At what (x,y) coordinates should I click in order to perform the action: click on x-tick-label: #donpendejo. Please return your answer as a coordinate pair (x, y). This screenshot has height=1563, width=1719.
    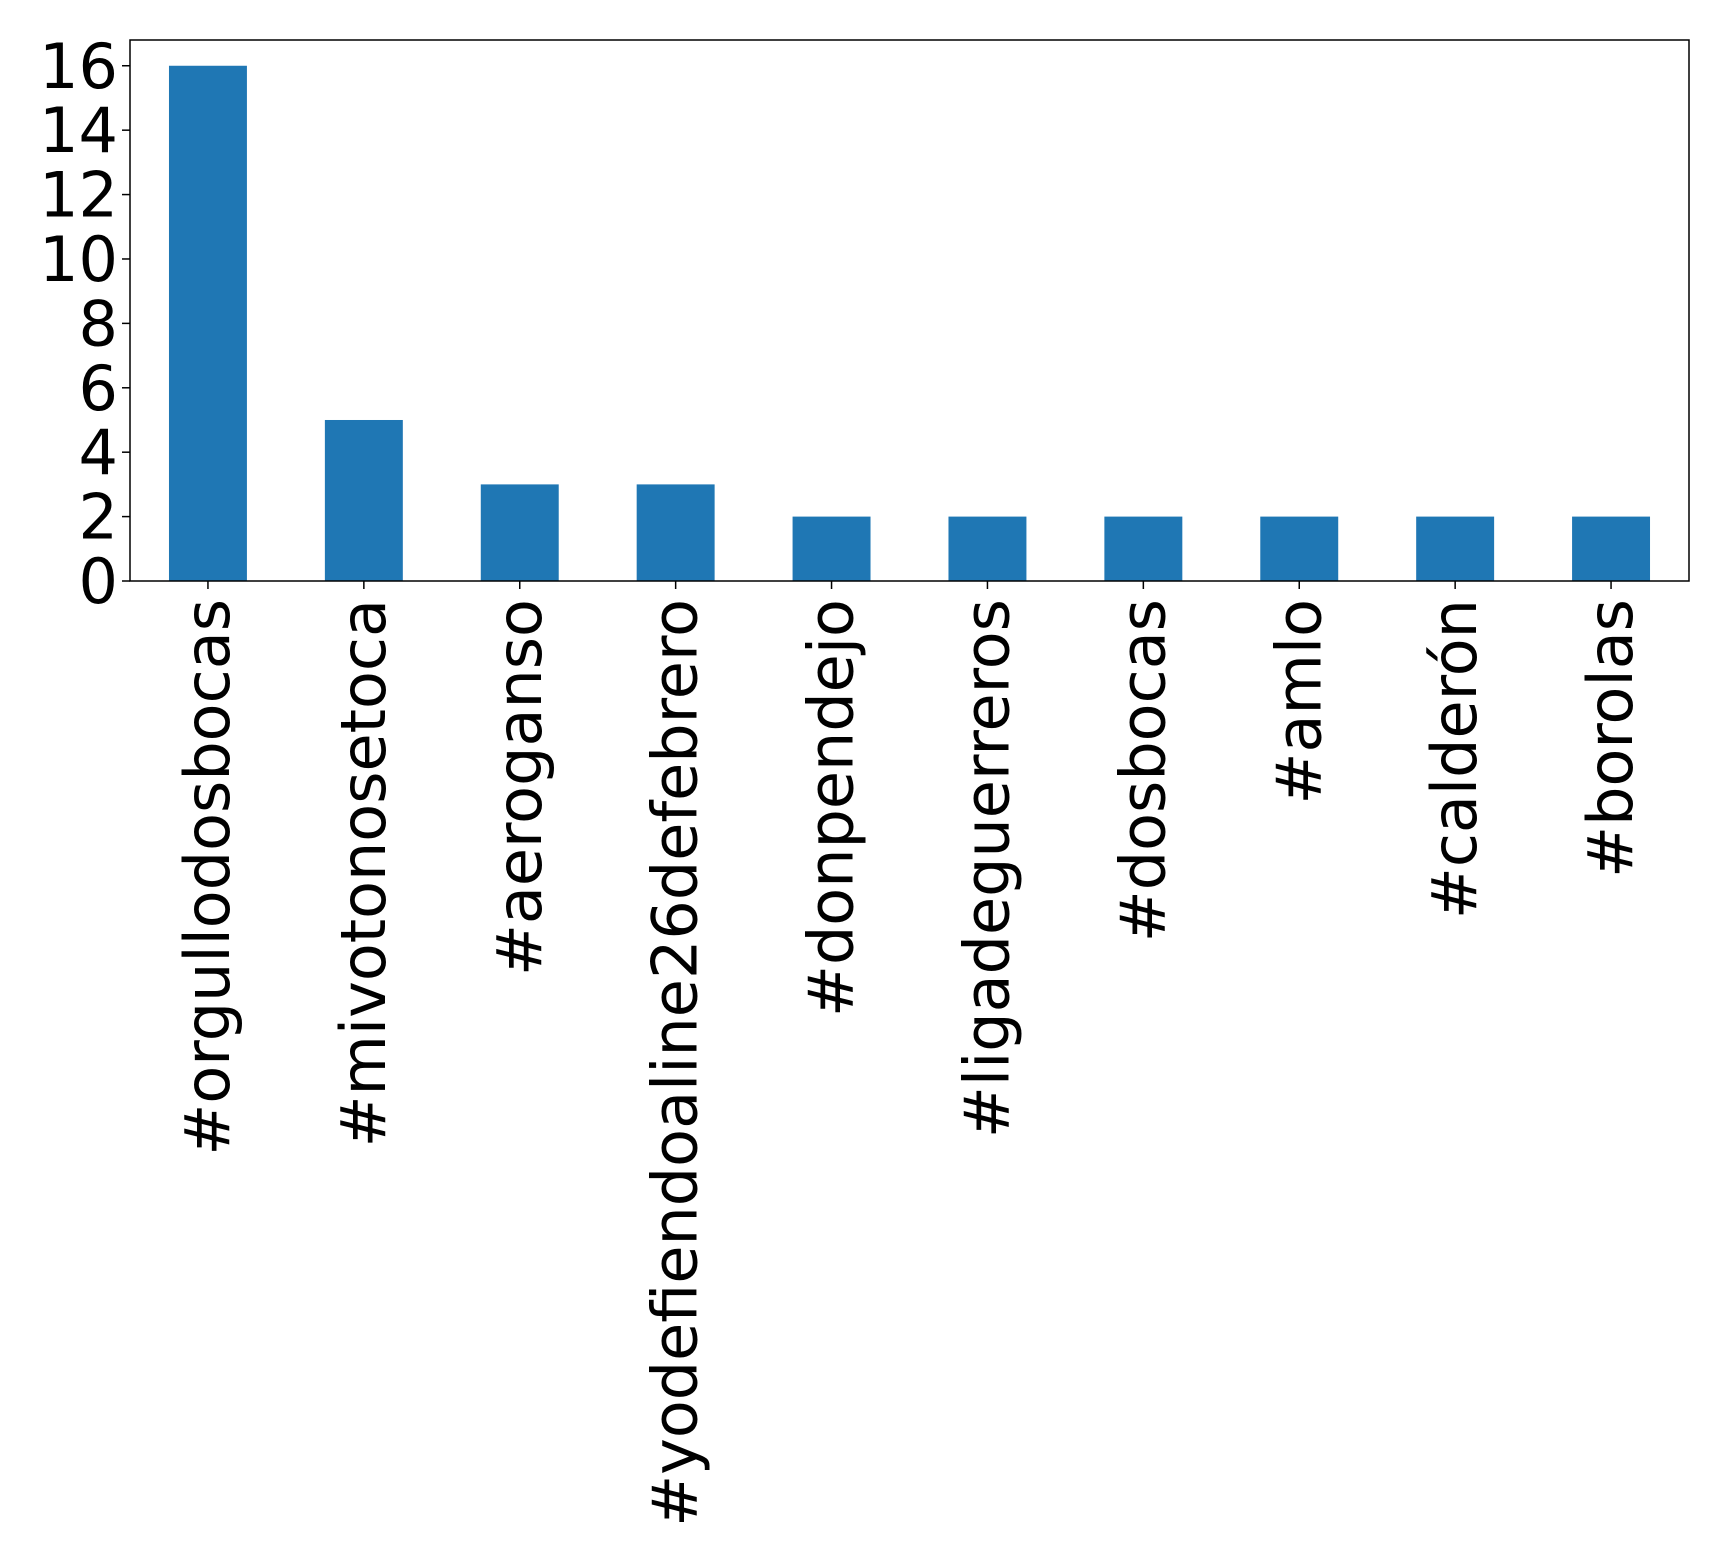
    Looking at the image, I should click on (831, 808).